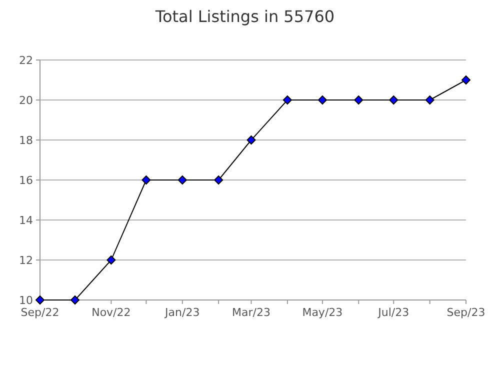  Describe the element at coordinates (111, 312) in the screenshot. I see `x-tick-label: Nov/22` at that location.